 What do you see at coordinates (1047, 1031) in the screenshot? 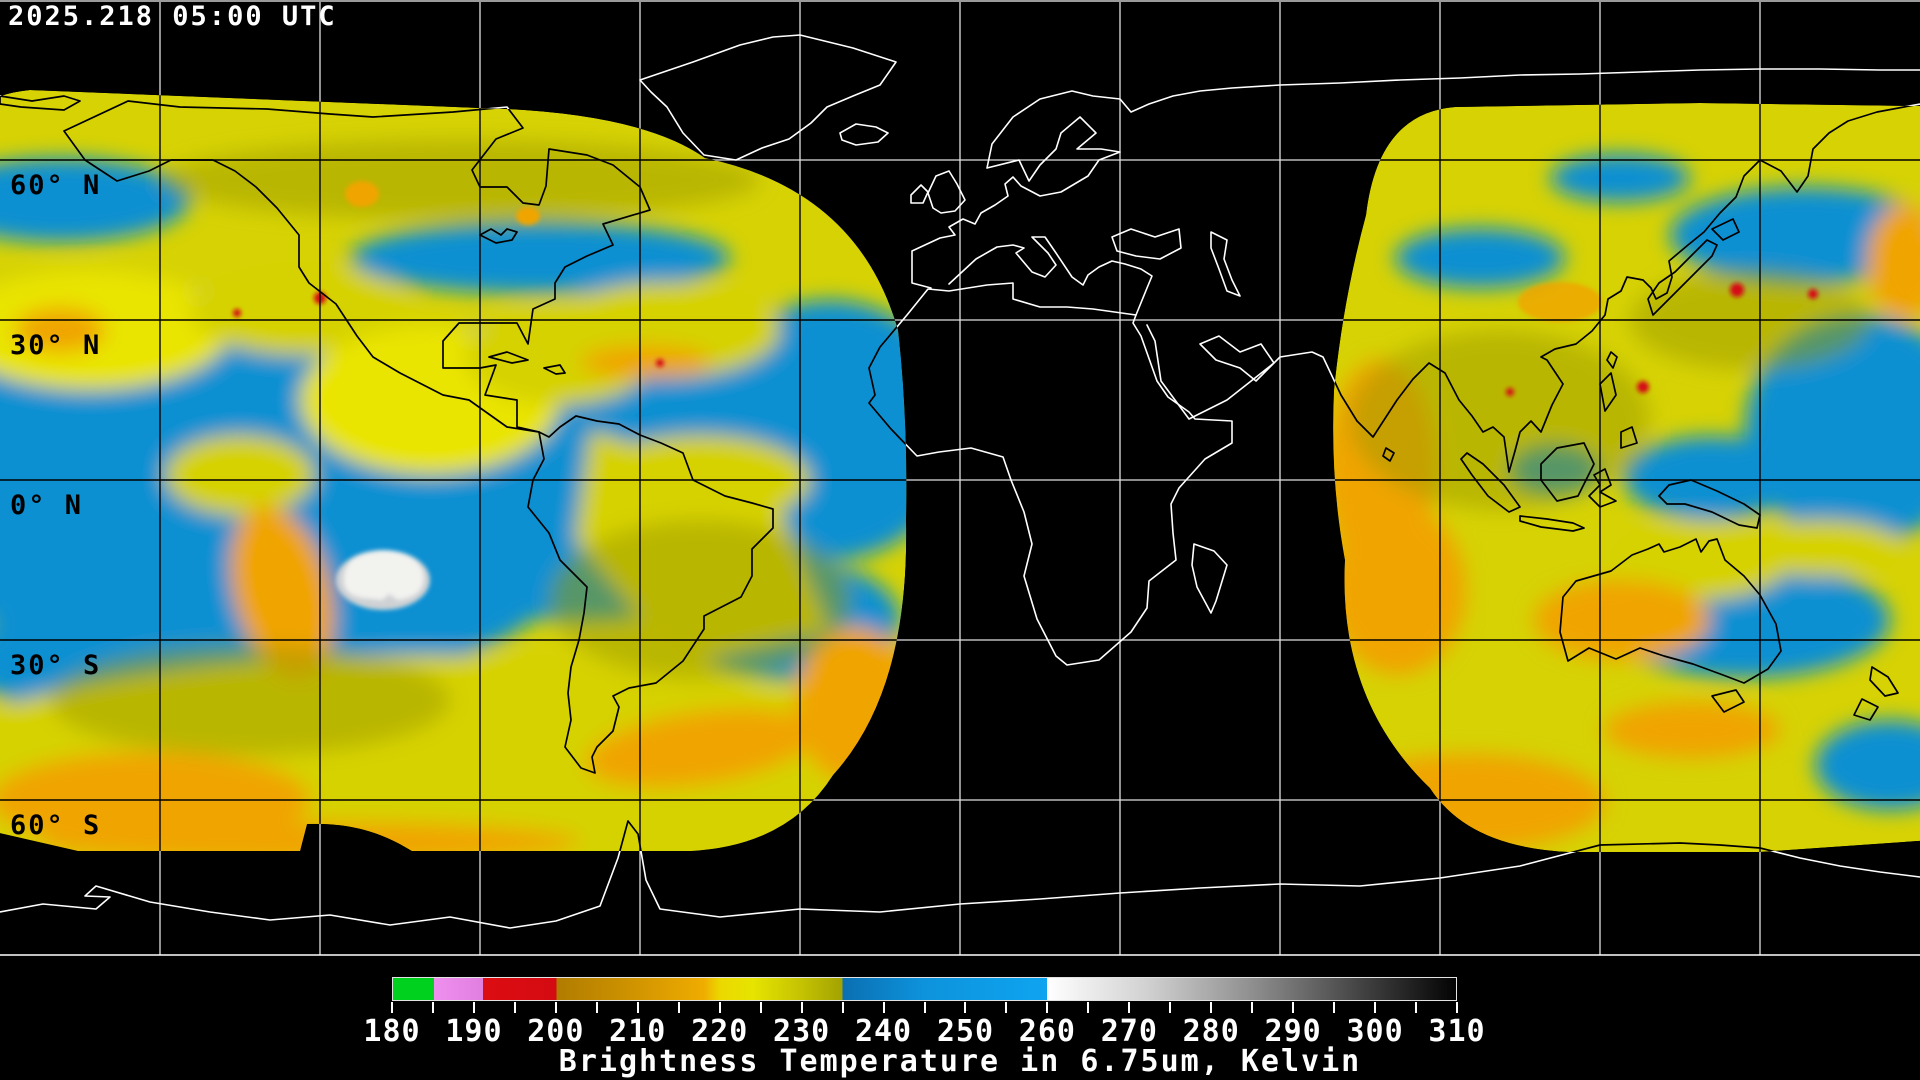
I see `colorbar-tick-label: 260` at bounding box center [1047, 1031].